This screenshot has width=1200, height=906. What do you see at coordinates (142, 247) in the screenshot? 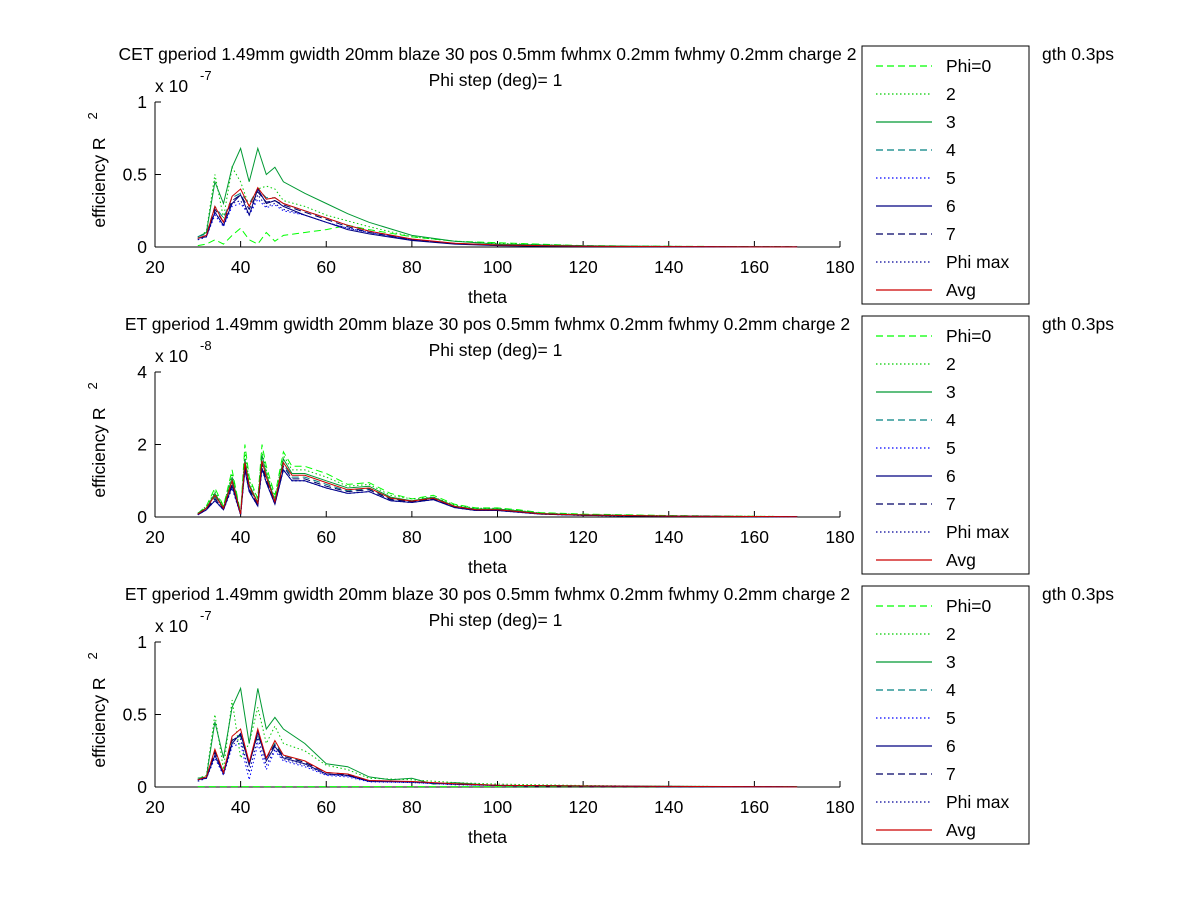
I see `y-tick-label: 0` at bounding box center [142, 247].